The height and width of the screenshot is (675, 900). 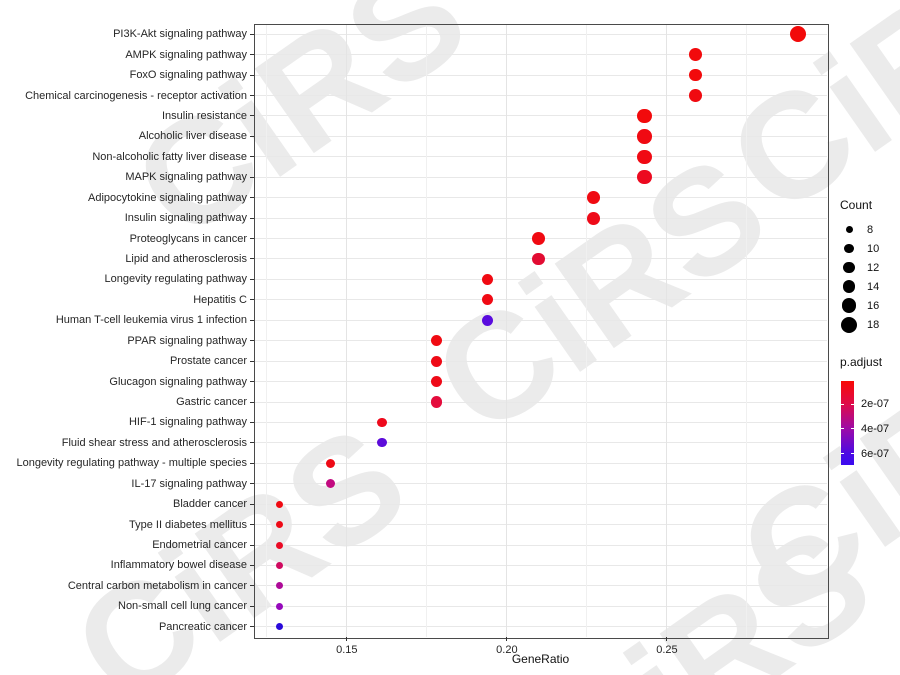 I want to click on v-major-gridline, so click(x=507, y=330).